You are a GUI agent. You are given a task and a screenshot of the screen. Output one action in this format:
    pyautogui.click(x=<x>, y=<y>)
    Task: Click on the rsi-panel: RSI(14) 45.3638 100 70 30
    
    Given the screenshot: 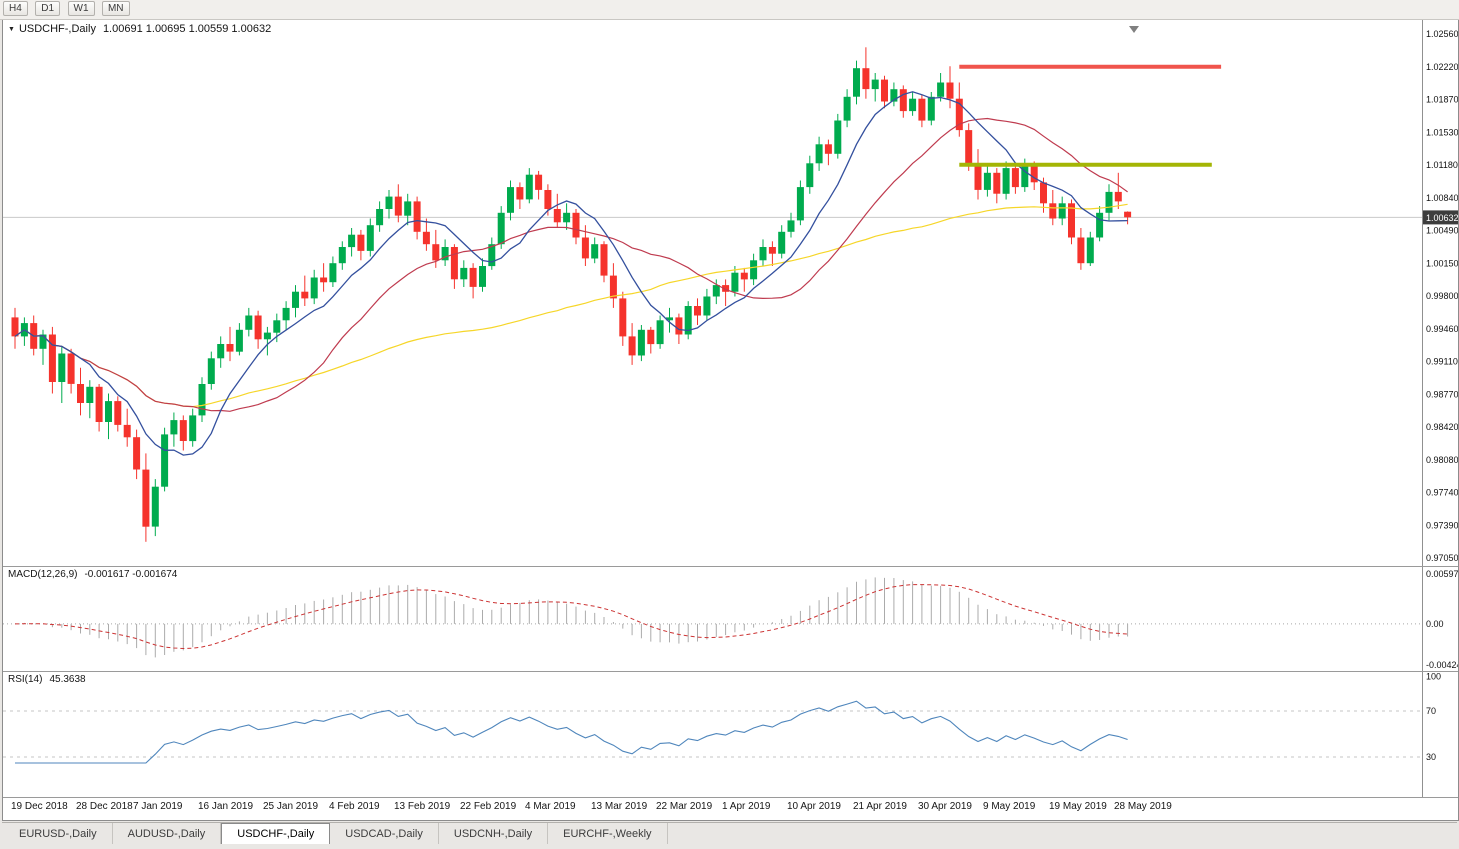 What is the action you would take?
    pyautogui.click(x=730, y=734)
    